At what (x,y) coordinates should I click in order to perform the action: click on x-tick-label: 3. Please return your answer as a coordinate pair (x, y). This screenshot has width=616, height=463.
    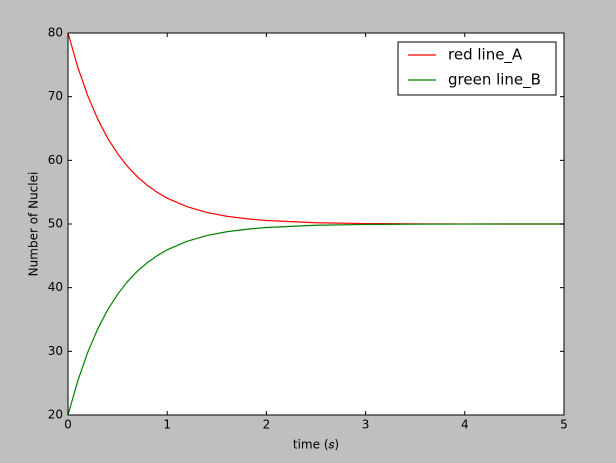
    Looking at the image, I should click on (366, 425).